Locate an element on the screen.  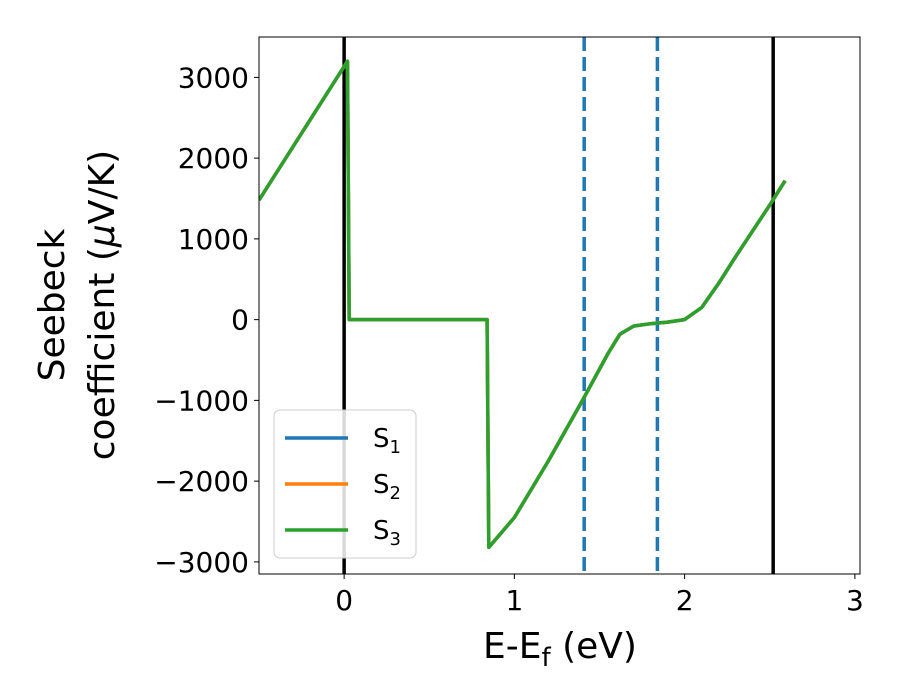
svg-text: Seebeck is located at coordinates (52, 304).